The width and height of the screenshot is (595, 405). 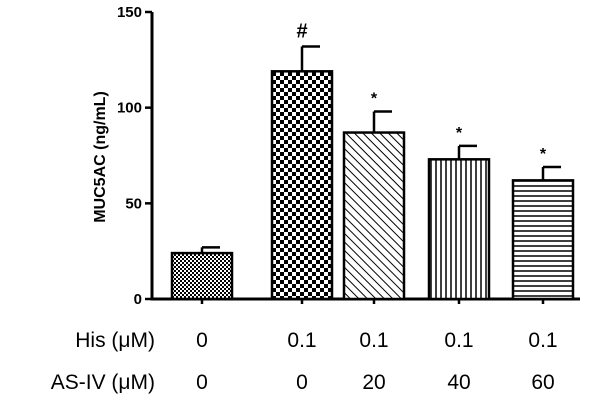 I want to click on y-tick-label: 150, so click(x=129, y=12).